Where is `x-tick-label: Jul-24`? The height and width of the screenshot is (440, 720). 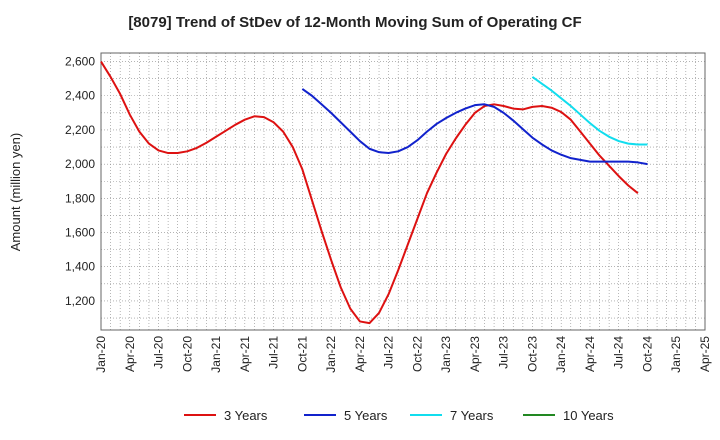
x-tick-label: Jul-24 is located at coordinates (619, 352).